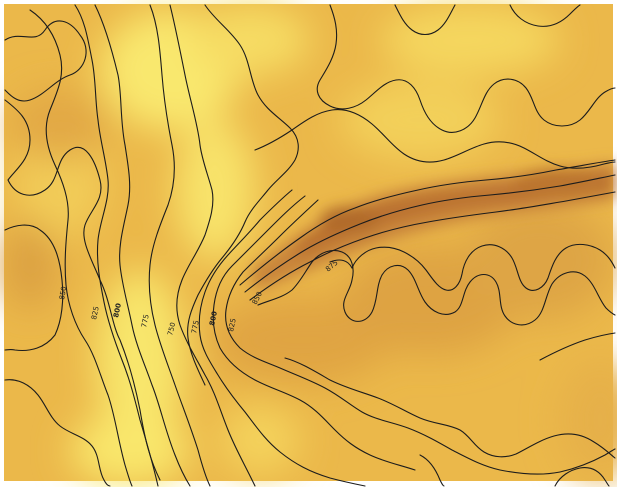 The height and width of the screenshot is (487, 617). I want to click on contour-label: 750, so click(171, 329).